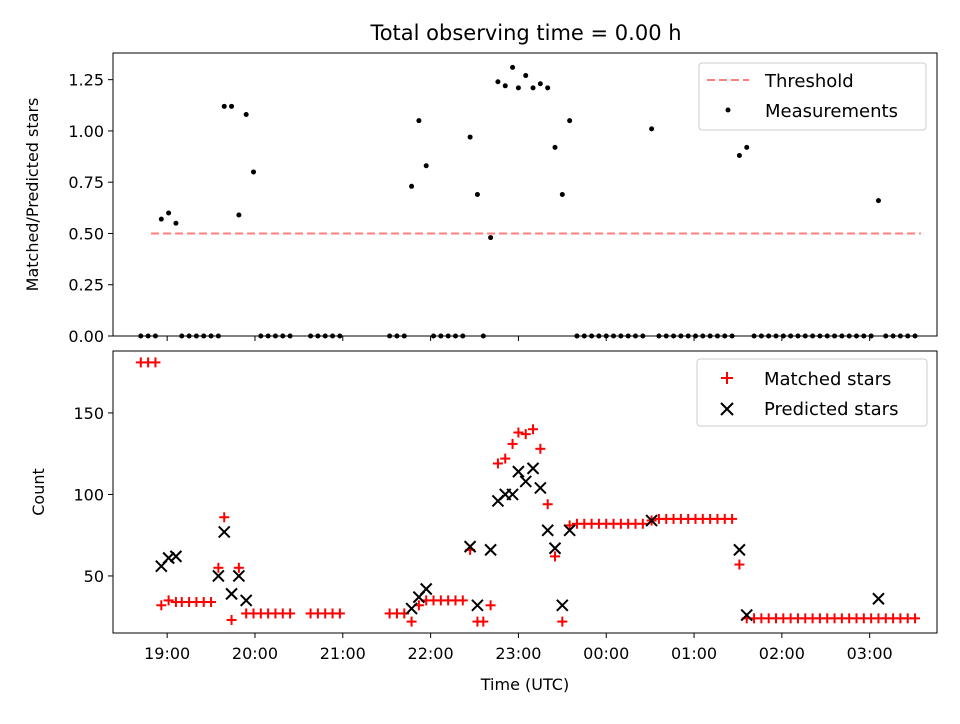  I want to click on bottom-y-axis-label: Count, so click(38, 492).